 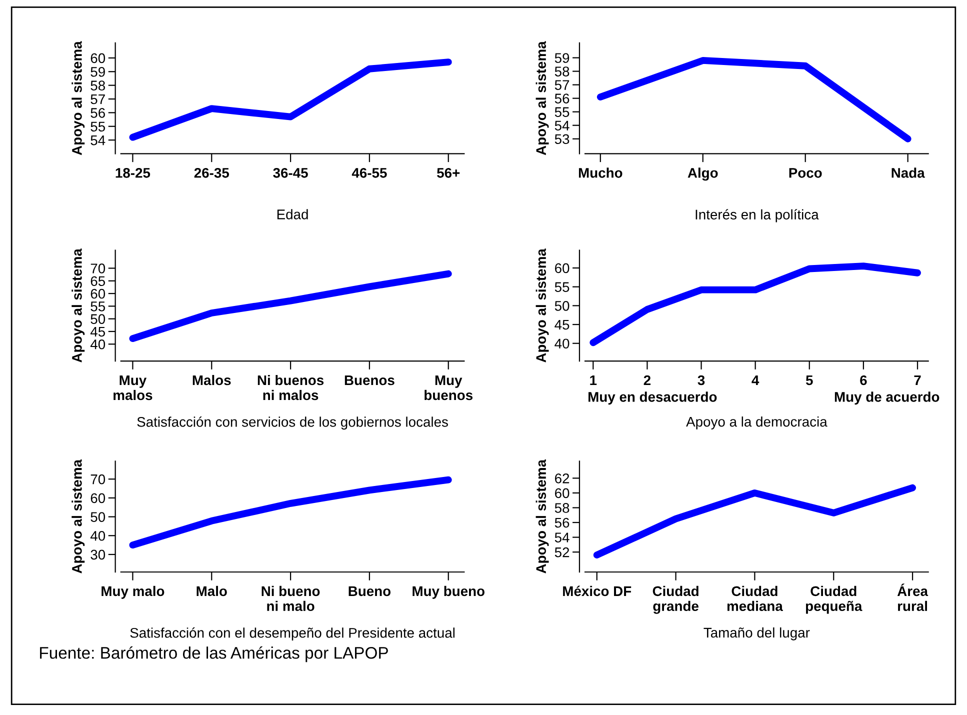 I want to click on x-tick-label: México DF, so click(x=597, y=591).